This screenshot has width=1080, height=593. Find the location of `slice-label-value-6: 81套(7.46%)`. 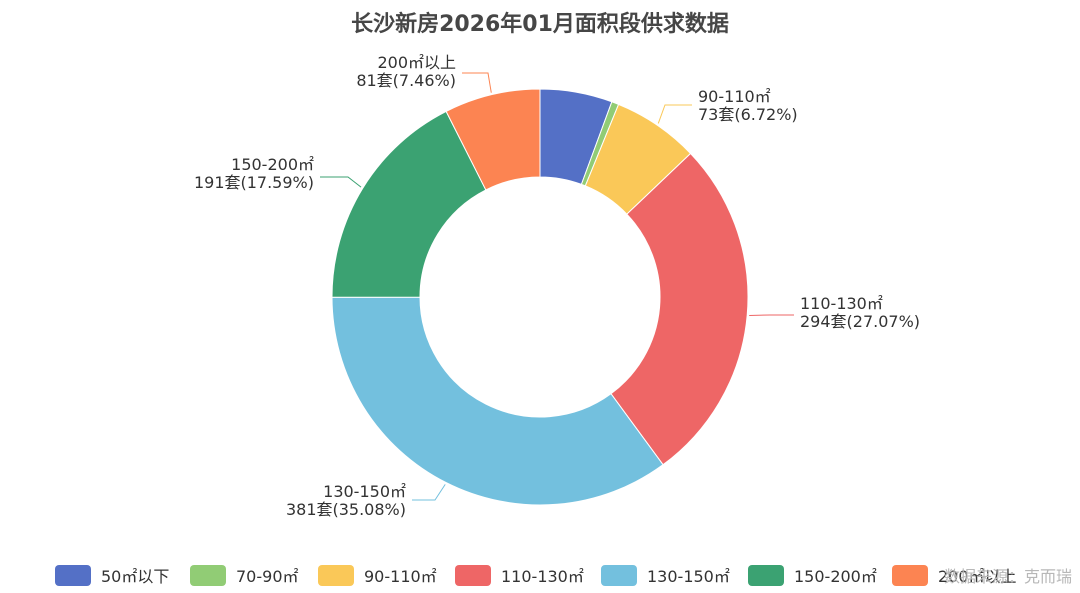

slice-label-value-6: 81套(7.46%) is located at coordinates (406, 80).